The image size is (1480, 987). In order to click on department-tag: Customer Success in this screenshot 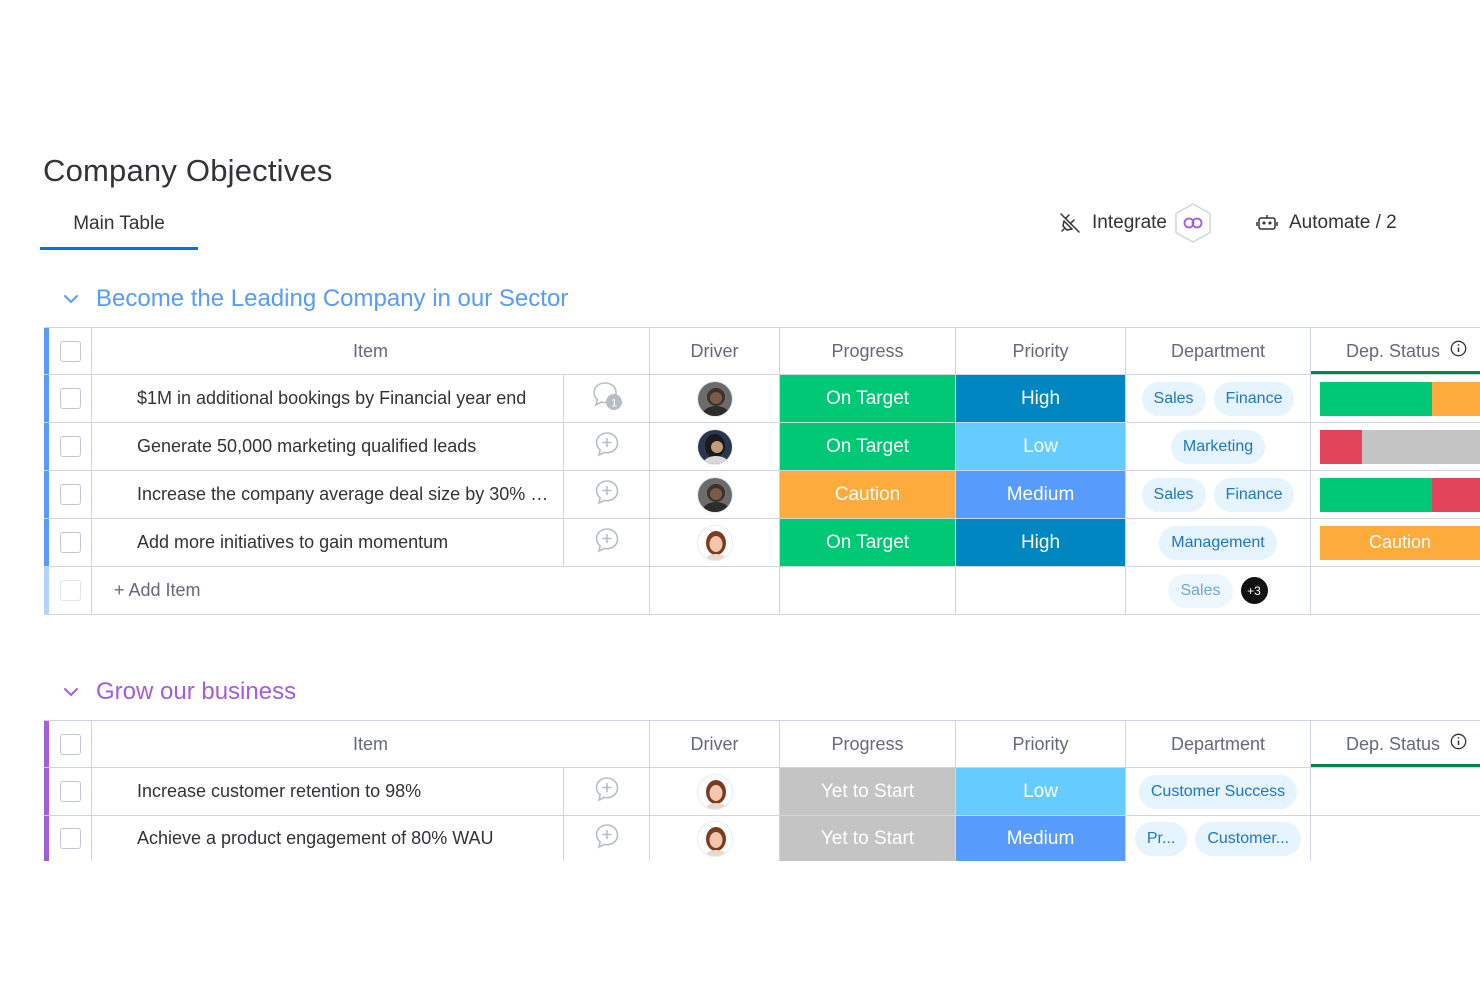, I will do `click(1218, 791)`.